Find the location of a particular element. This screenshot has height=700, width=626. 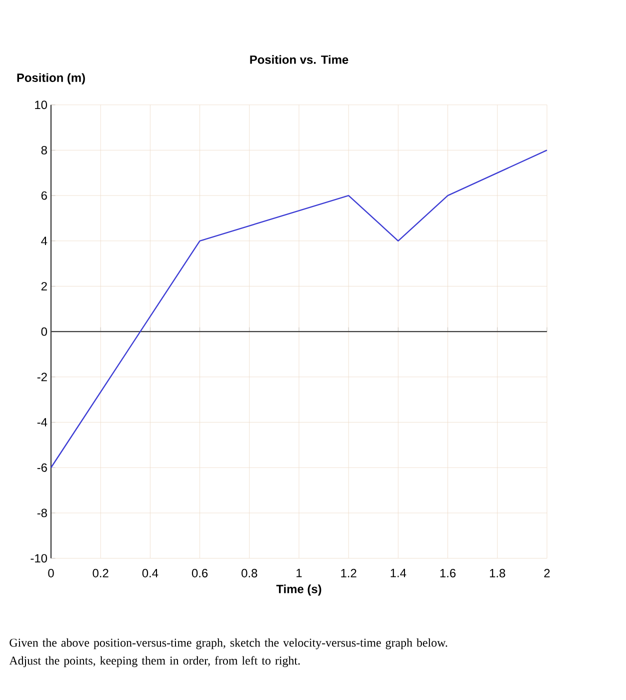

y-tick-label: -8 is located at coordinates (42, 513).